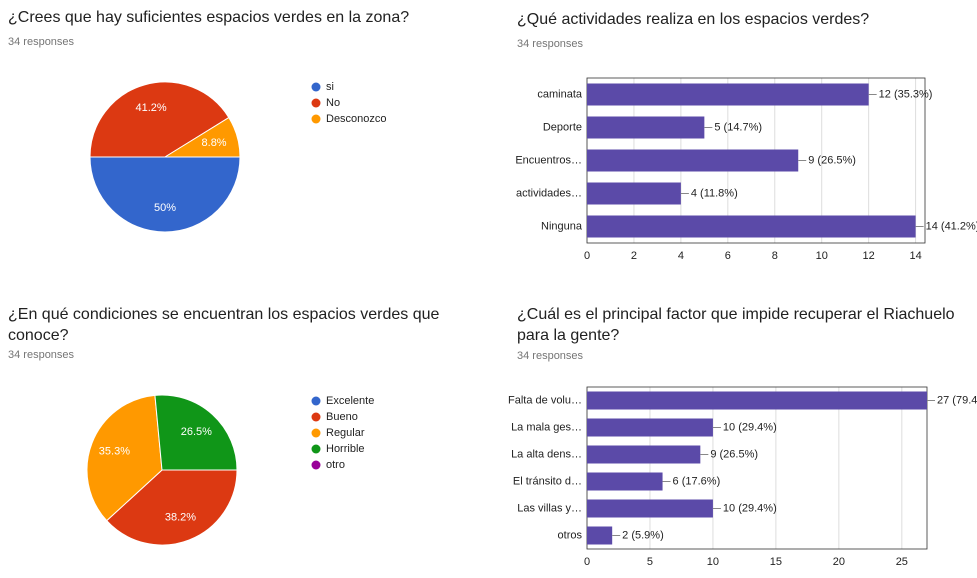 This screenshot has height=578, width=977. What do you see at coordinates (560, 94) in the screenshot?
I see `y-tick-label: caminata` at bounding box center [560, 94].